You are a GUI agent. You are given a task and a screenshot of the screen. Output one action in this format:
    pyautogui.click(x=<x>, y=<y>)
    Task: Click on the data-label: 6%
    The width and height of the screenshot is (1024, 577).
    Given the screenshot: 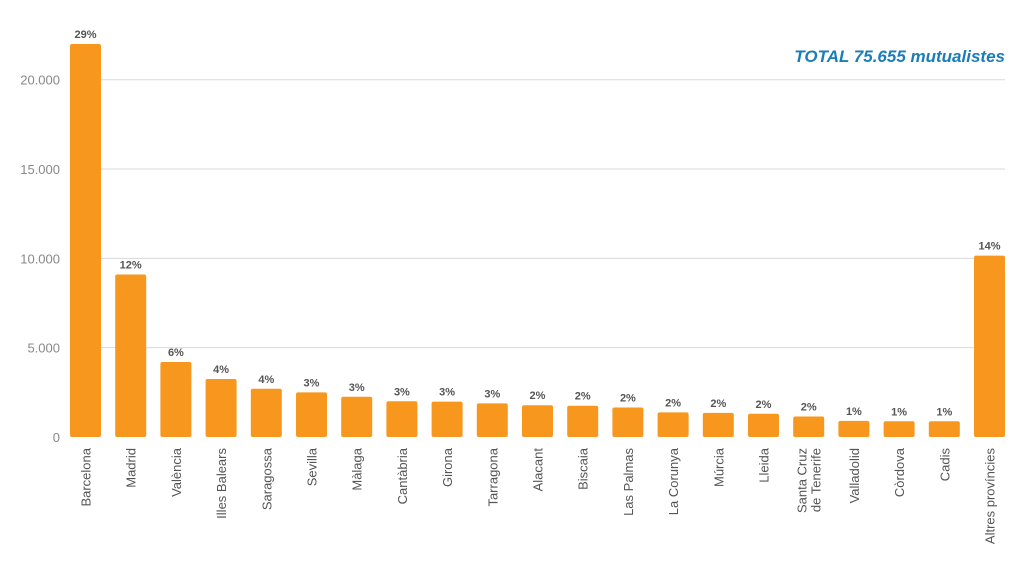 What is the action you would take?
    pyautogui.click(x=176, y=353)
    